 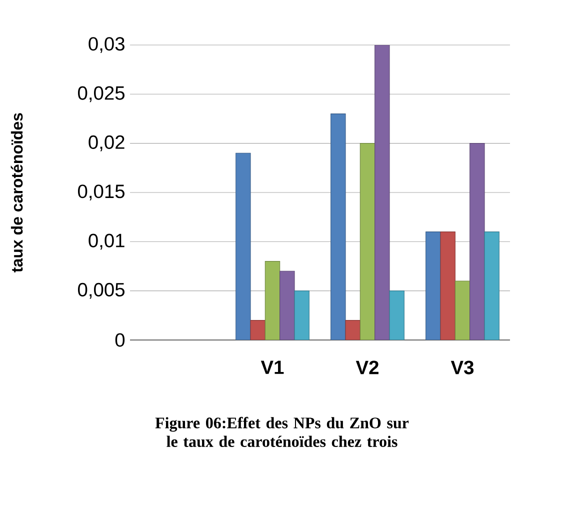 I want to click on x-tick-label: V2, so click(x=367, y=367).